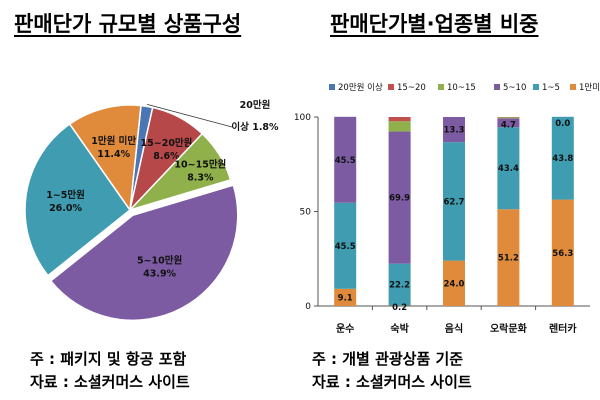 This screenshot has height=400, width=600. I want to click on bar-data-label: 13.3, so click(454, 131).